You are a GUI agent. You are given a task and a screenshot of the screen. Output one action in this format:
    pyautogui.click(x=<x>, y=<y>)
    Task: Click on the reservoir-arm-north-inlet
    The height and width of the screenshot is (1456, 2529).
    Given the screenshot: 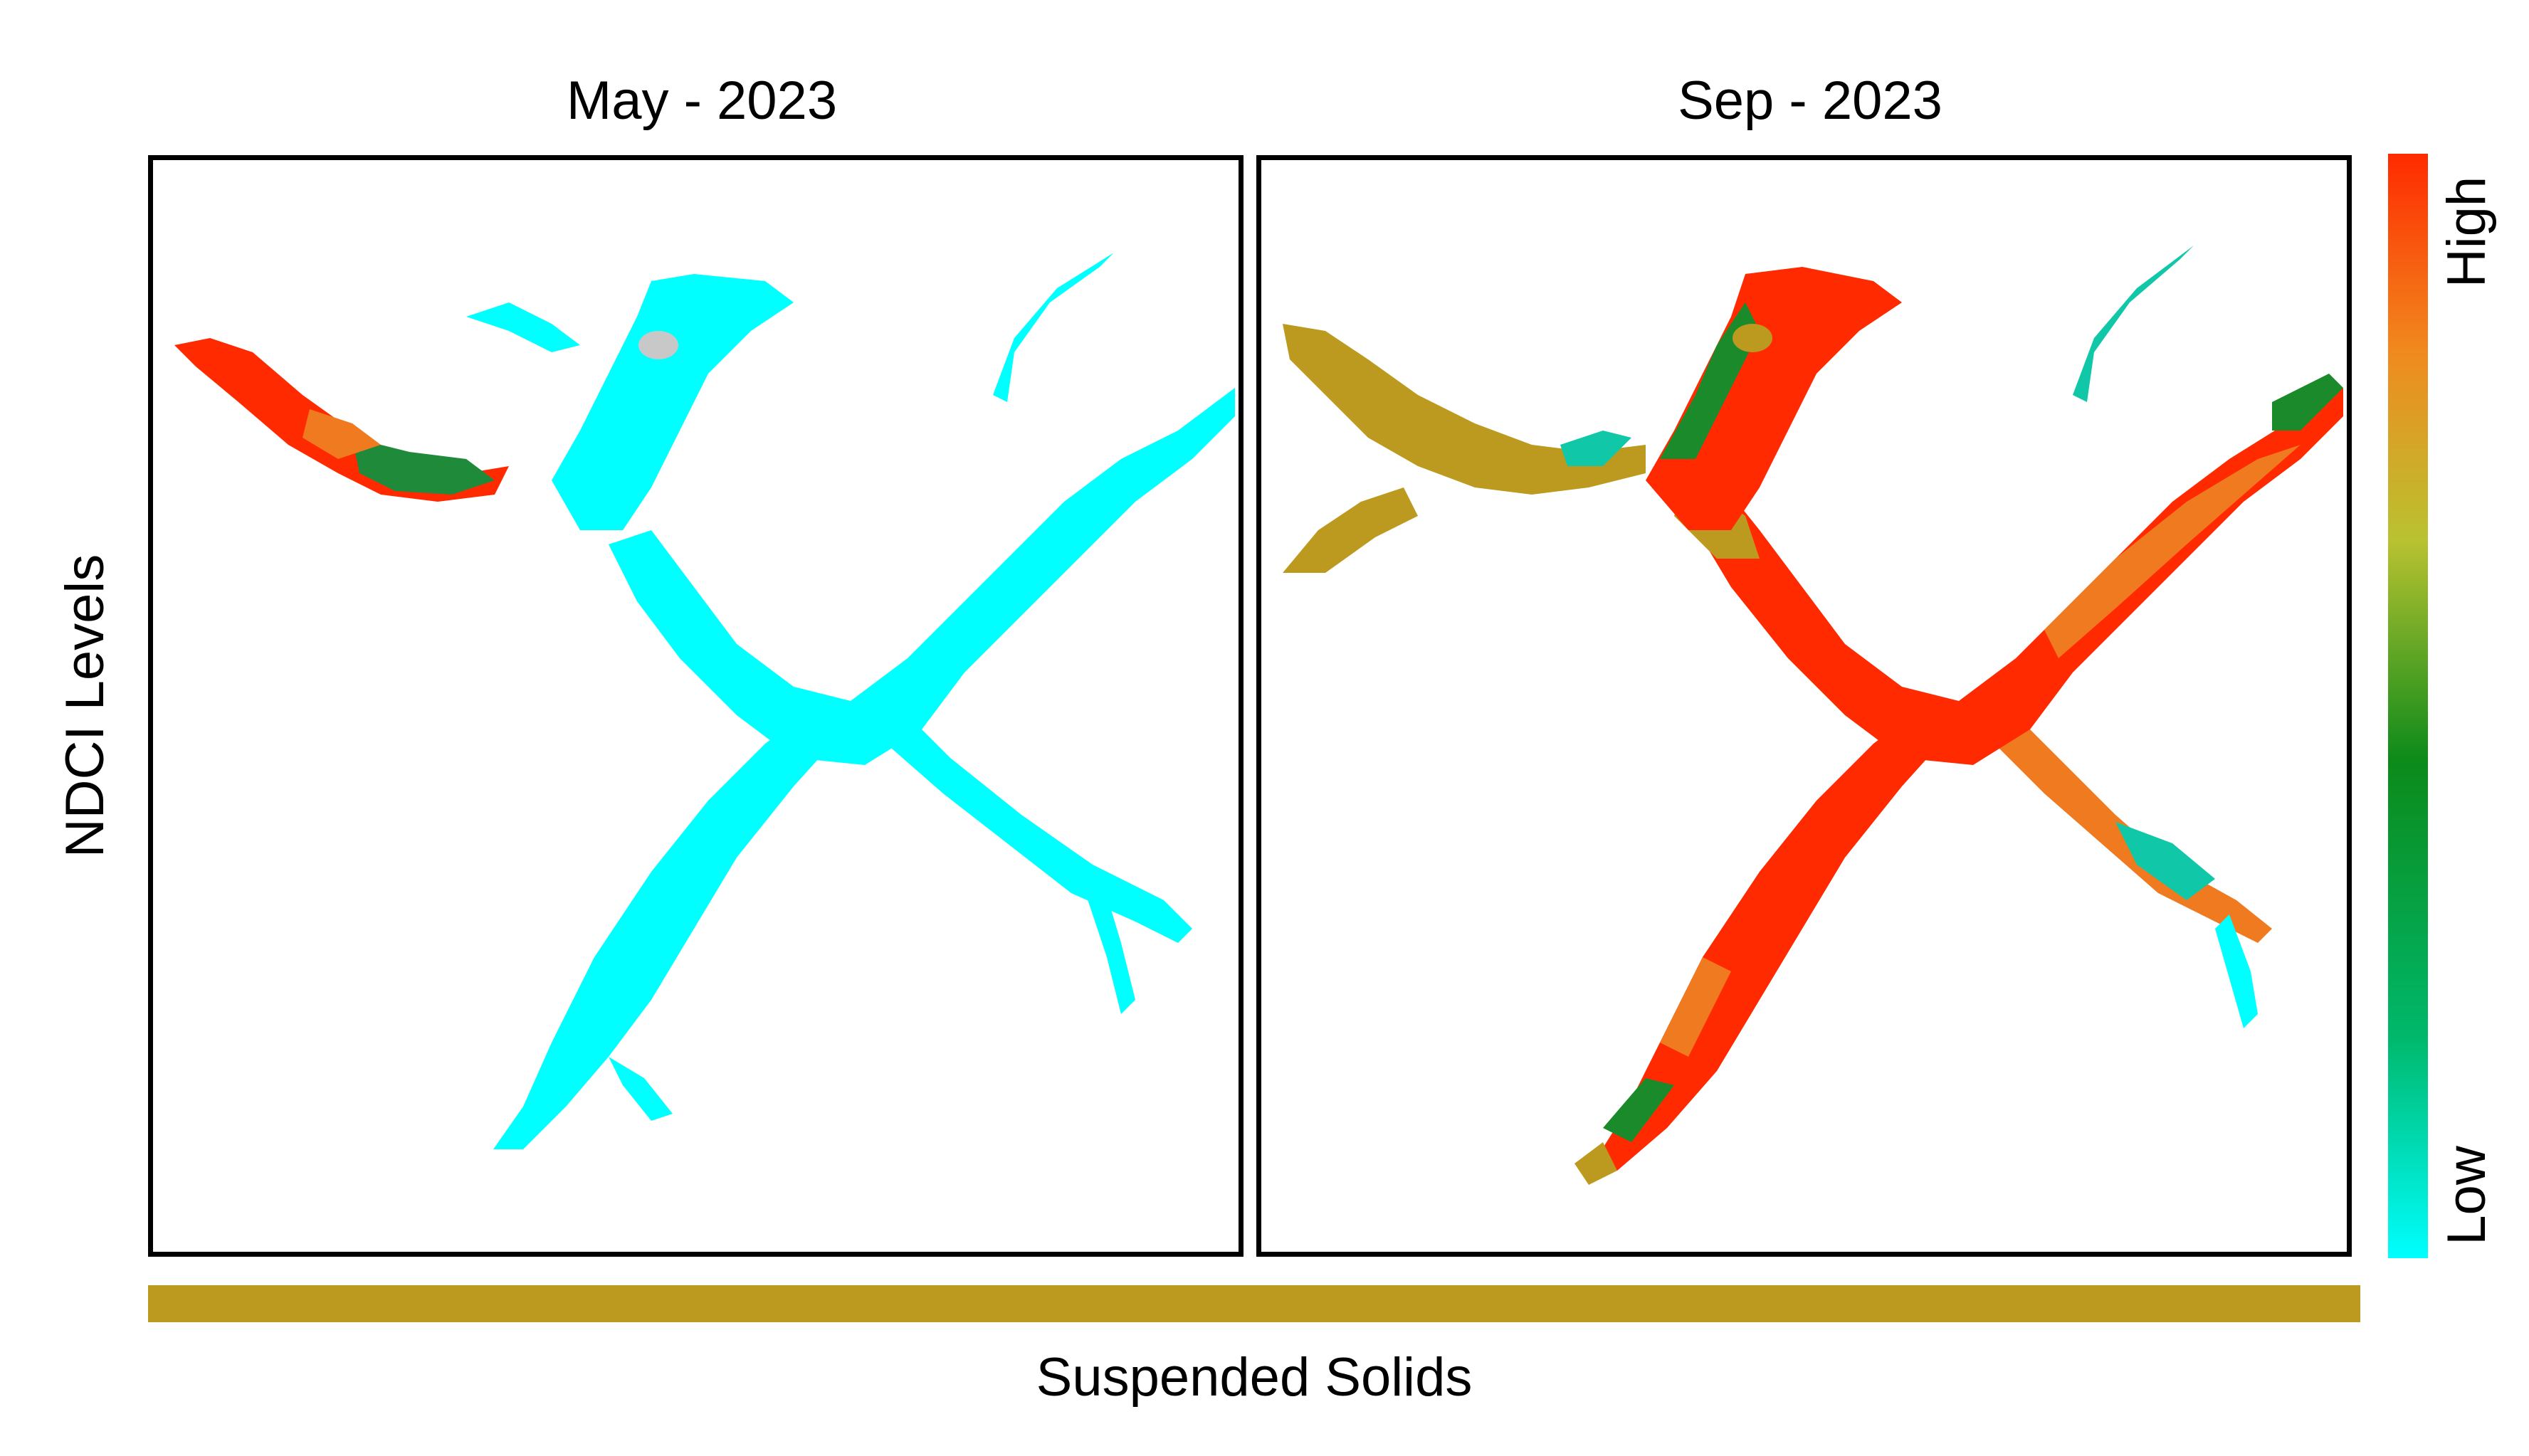 What is the action you would take?
    pyautogui.click(x=523, y=327)
    